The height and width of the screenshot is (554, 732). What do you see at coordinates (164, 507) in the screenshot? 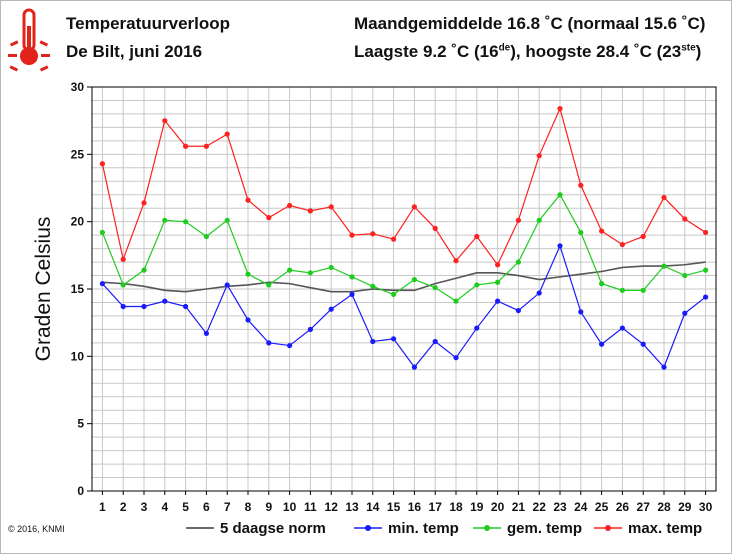
I see `x-tick-label: 4` at bounding box center [164, 507].